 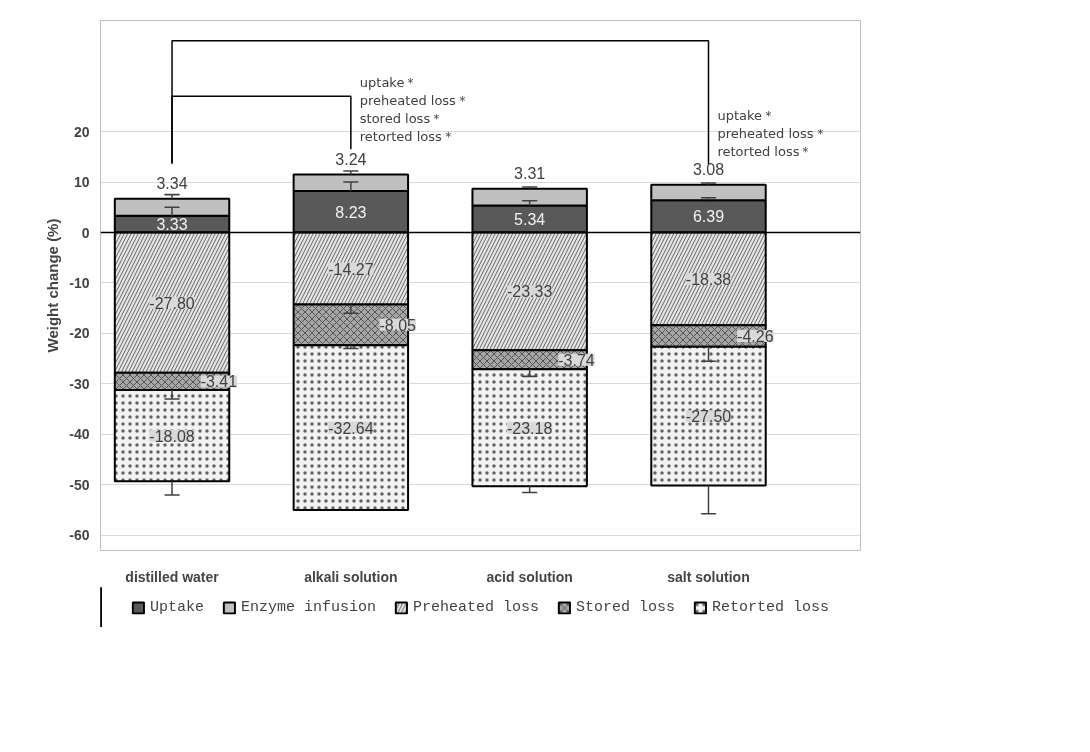 What do you see at coordinates (529, 576) in the screenshot?
I see `x-tick-label: acid solution` at bounding box center [529, 576].